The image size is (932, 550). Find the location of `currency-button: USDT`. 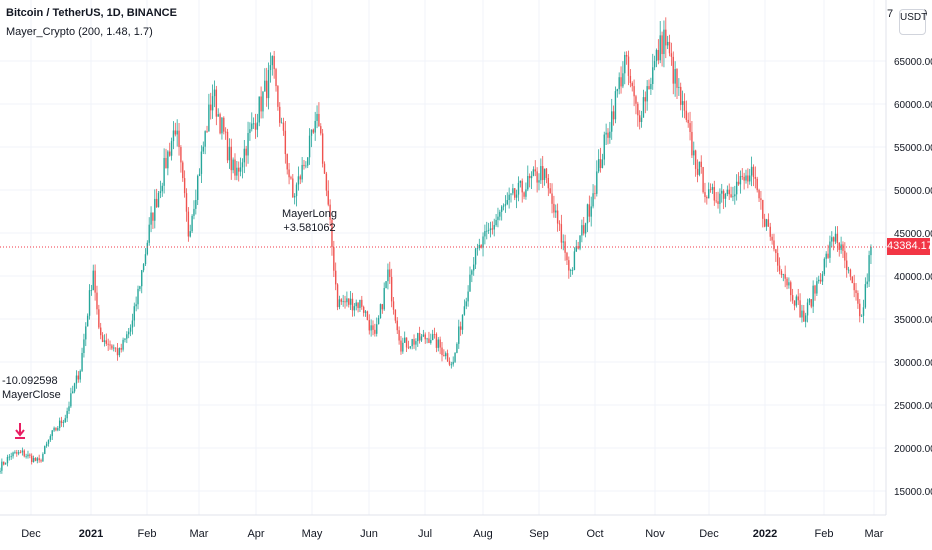

currency-button: USDT is located at coordinates (913, 22).